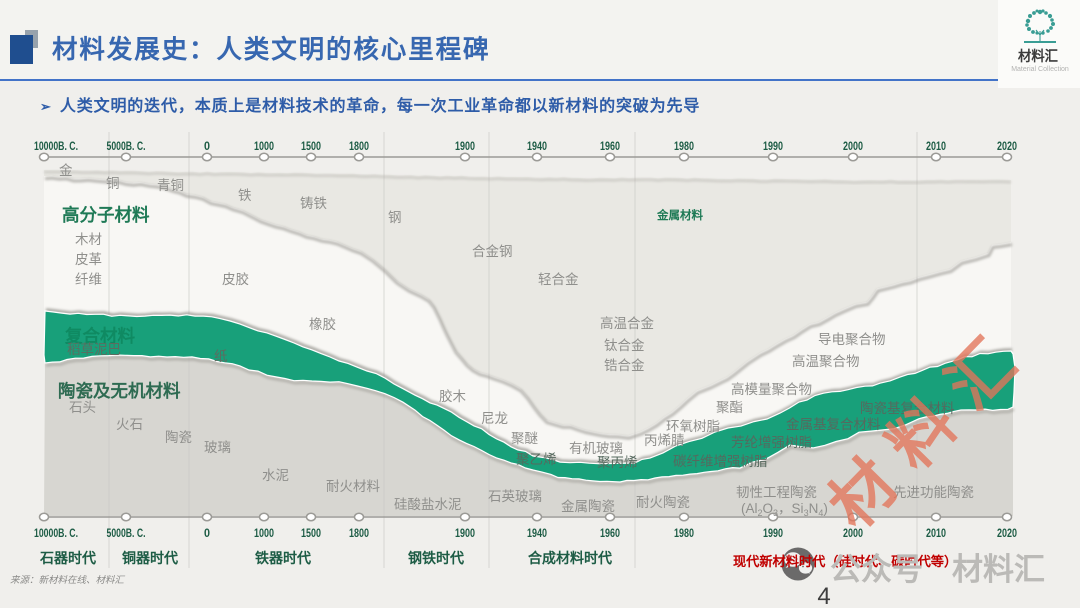  Describe the element at coordinates (776, 492) in the screenshot. I see `svg-text: 韧性工程陶瓷` at that location.